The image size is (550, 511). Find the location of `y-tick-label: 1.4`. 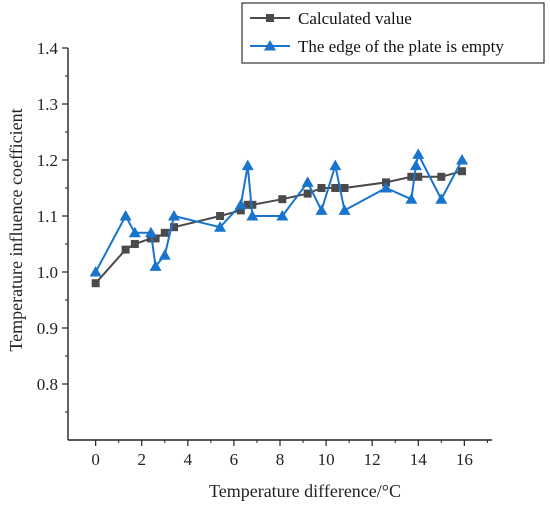

y-tick-label: 1.4 is located at coordinates (48, 48).